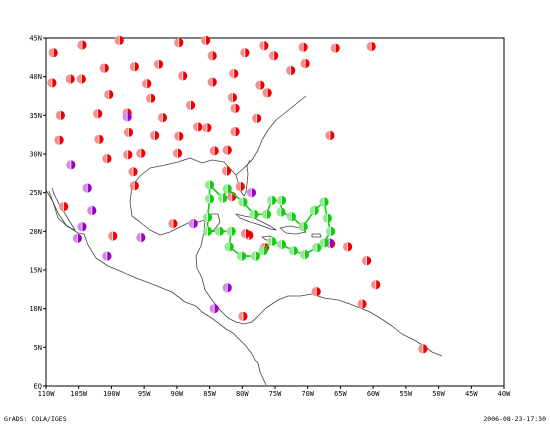  Describe the element at coordinates (112, 394) in the screenshot. I see `x-tick-label: 100W` at that location.